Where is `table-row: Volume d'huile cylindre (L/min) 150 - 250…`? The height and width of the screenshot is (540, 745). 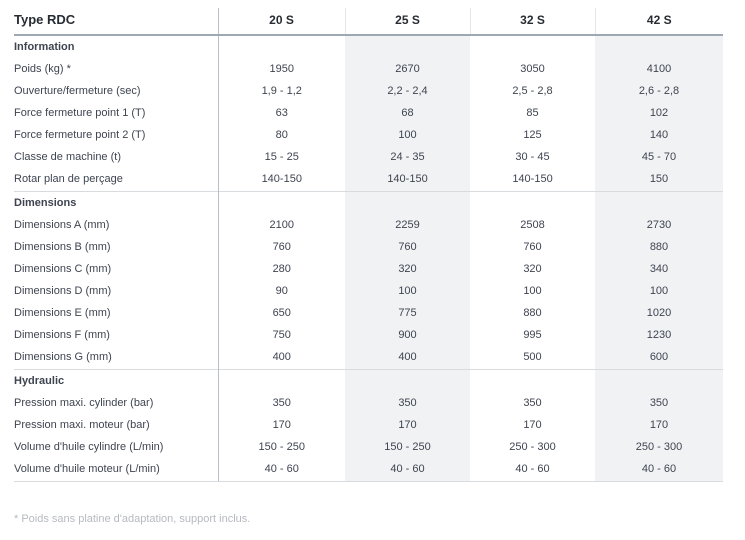 table-row: Volume d'huile cylindre (L/min) 150 - 250… is located at coordinates (368, 448).